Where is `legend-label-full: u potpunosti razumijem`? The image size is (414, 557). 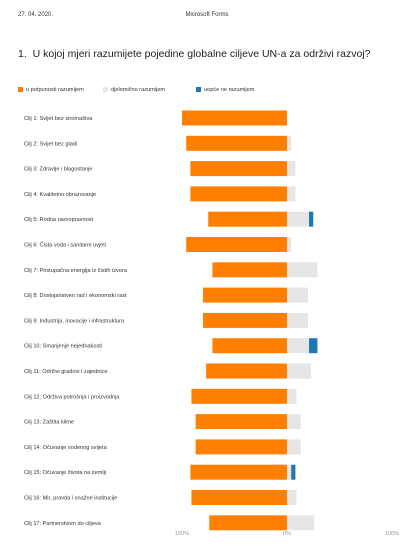 legend-label-full: u potpunosti razumijem is located at coordinates (55, 90).